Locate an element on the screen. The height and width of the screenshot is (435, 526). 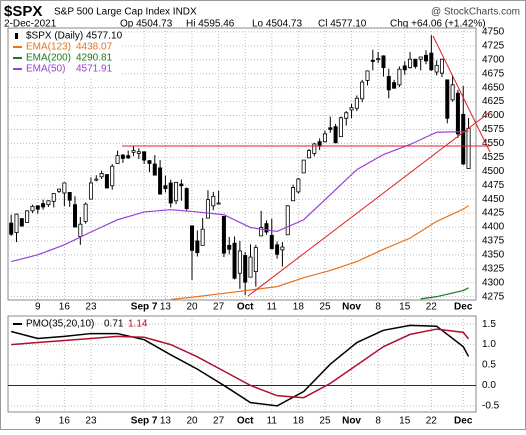
y-tick-label: 0.5 is located at coordinates (489, 365).